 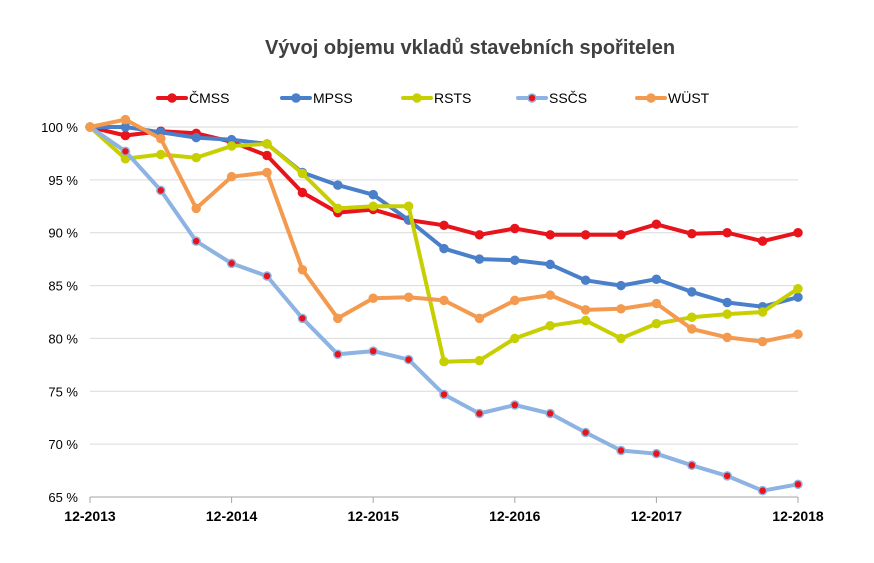 I want to click on legend-item: WÜST, so click(x=672, y=97).